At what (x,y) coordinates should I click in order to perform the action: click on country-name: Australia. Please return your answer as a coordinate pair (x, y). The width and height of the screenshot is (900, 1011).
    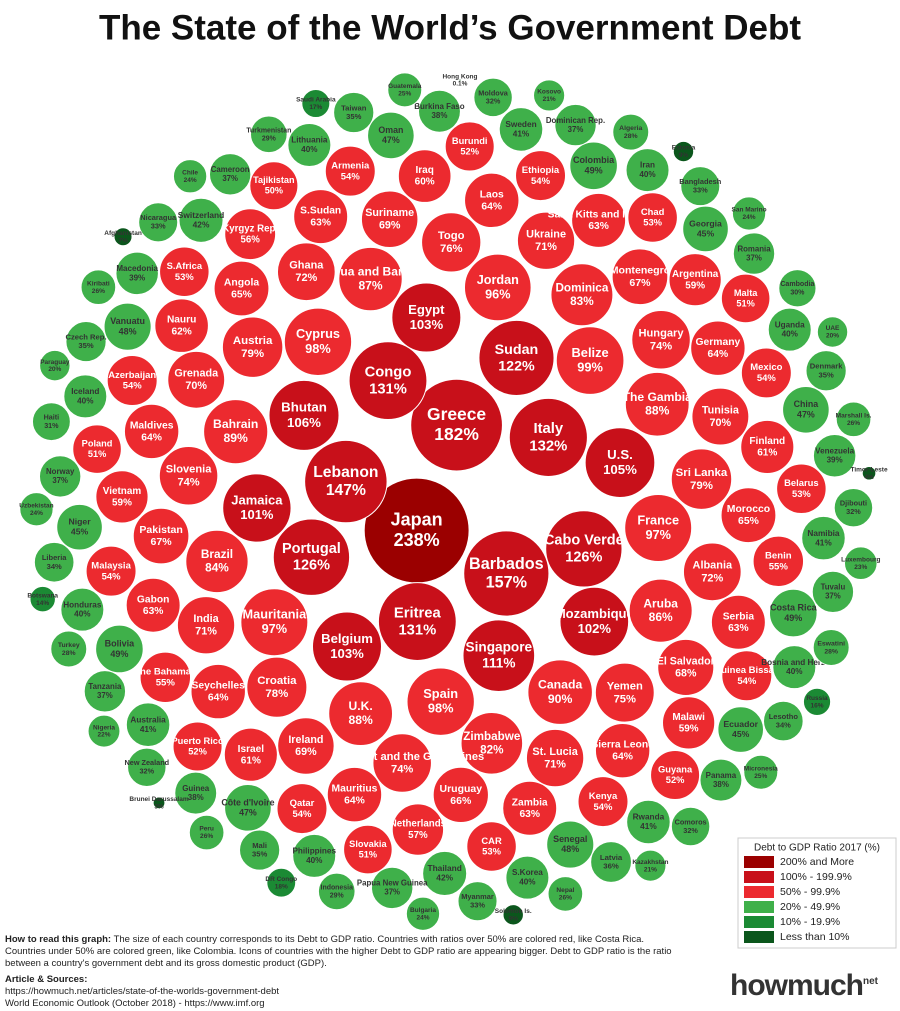
    Looking at the image, I should click on (148, 719).